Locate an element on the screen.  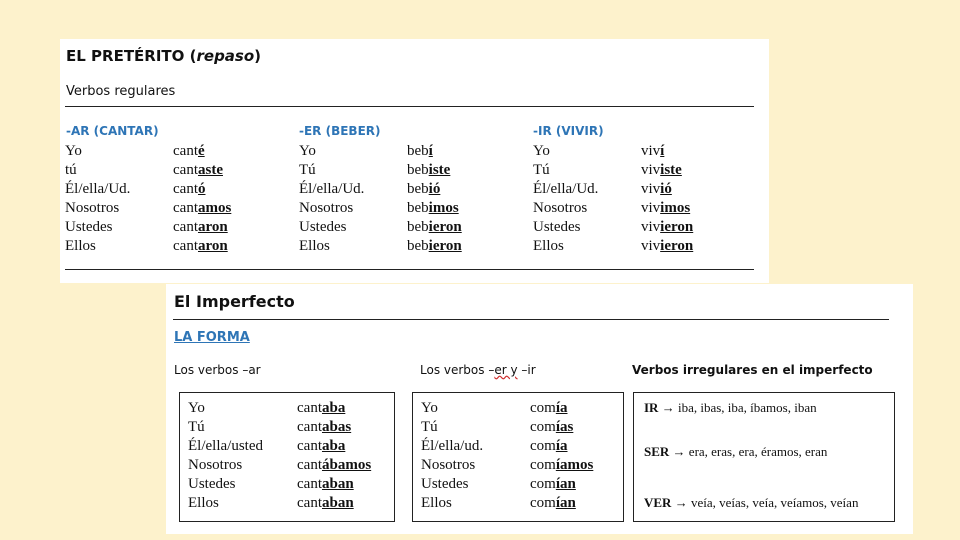
preterito-title-main: EL PRETÉRITO ( is located at coordinates (131, 56).